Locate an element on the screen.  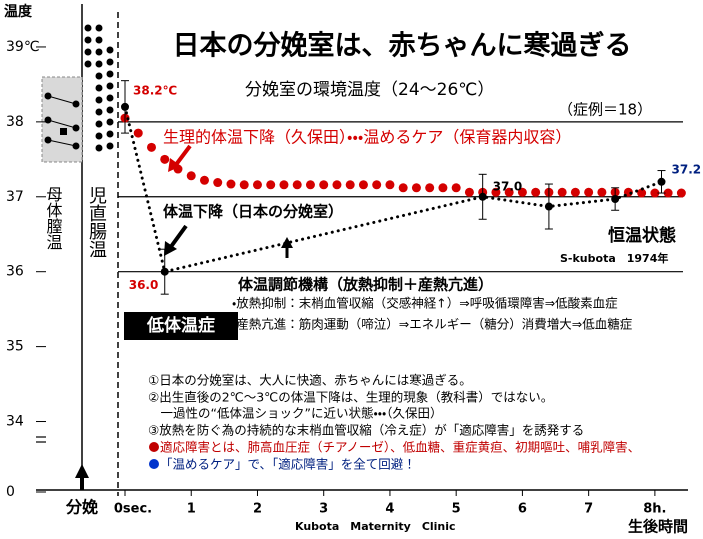
x-tick-label: 6 is located at coordinates (522, 509).